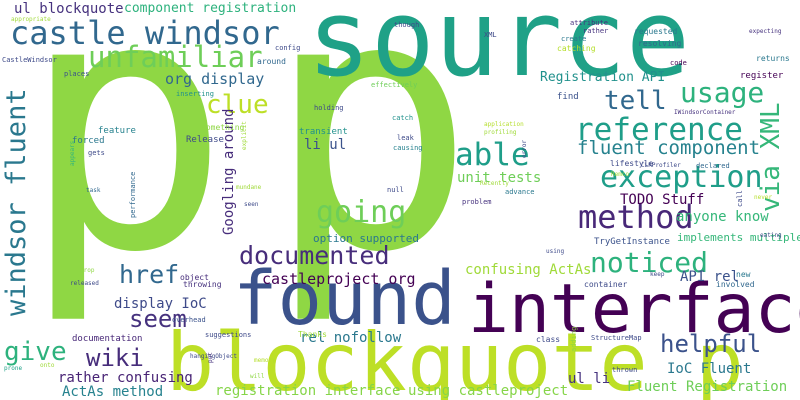  What do you see at coordinates (660, 43) in the screenshot?
I see `word-resolving: resolving` at bounding box center [660, 43].